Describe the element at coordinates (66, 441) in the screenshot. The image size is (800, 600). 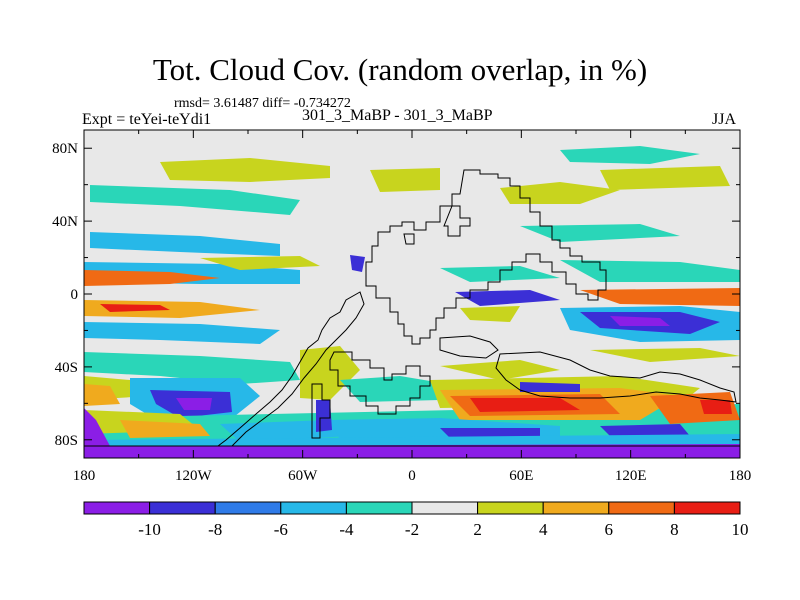
I see `lat-tick-label: 80S` at that location.